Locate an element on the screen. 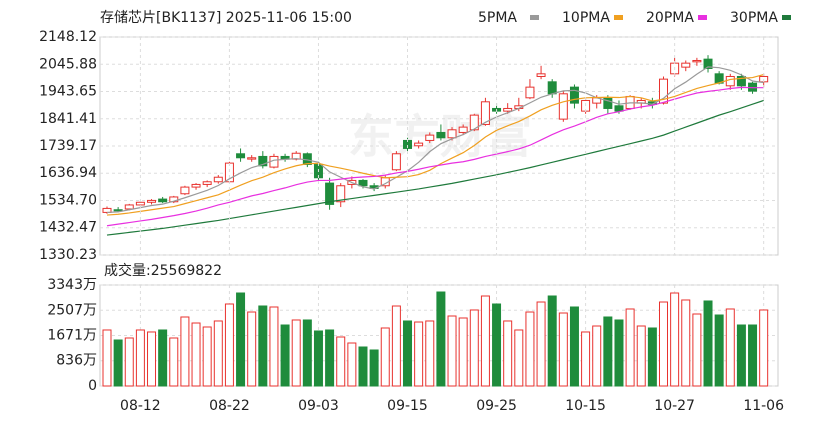  y-tick-label: 1841.41 is located at coordinates (68, 119).